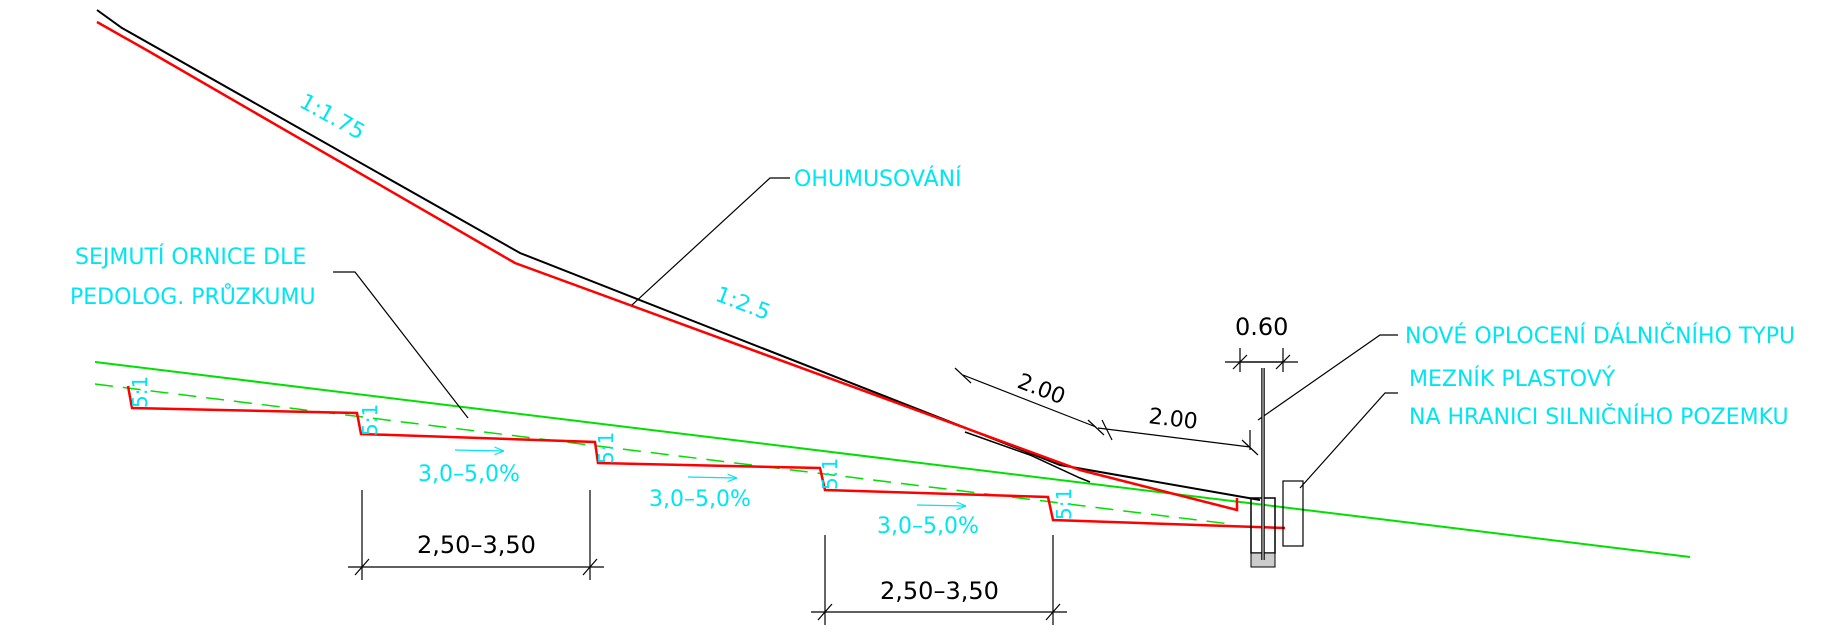 The width and height of the screenshot is (1826, 638). Describe the element at coordinates (1173, 419) in the screenshot. I see `offset-label-2: 2.00` at that location.